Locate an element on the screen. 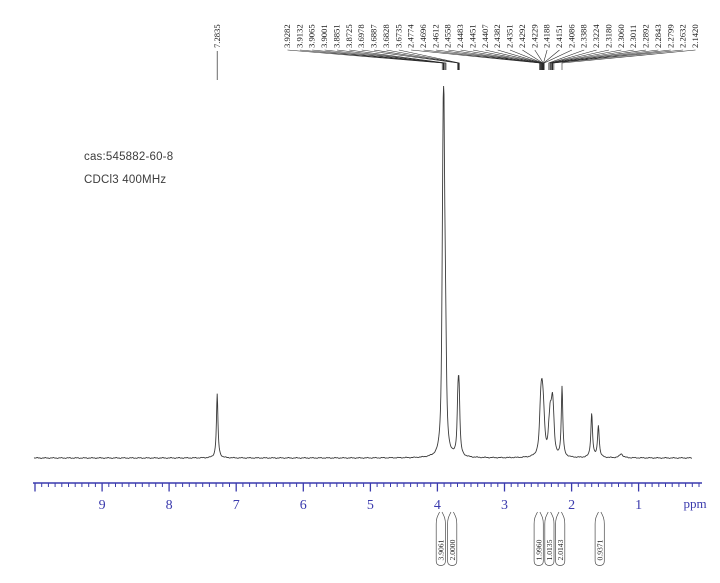  peak-shift-label: 3.6828 is located at coordinates (386, 36).